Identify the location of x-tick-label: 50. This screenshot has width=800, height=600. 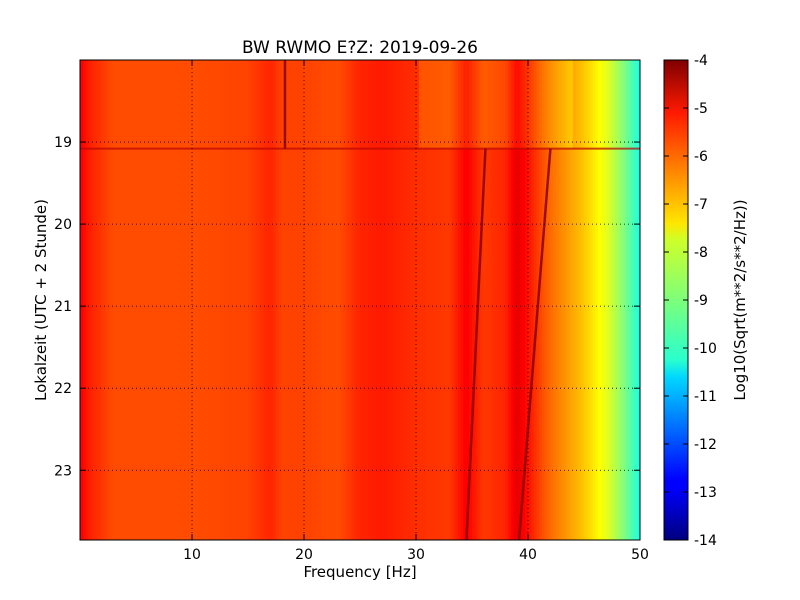
(640, 555).